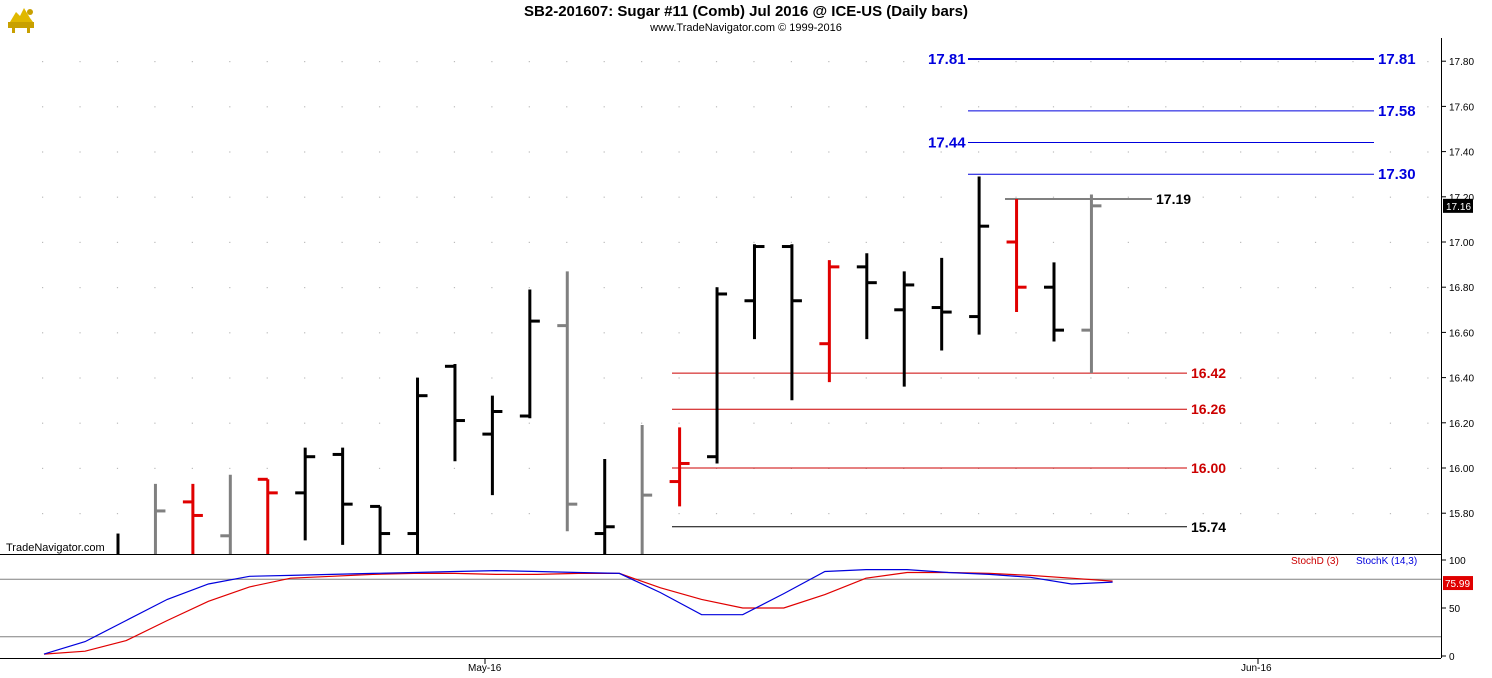  I want to click on level-label-right: 15.74, so click(1208, 527).